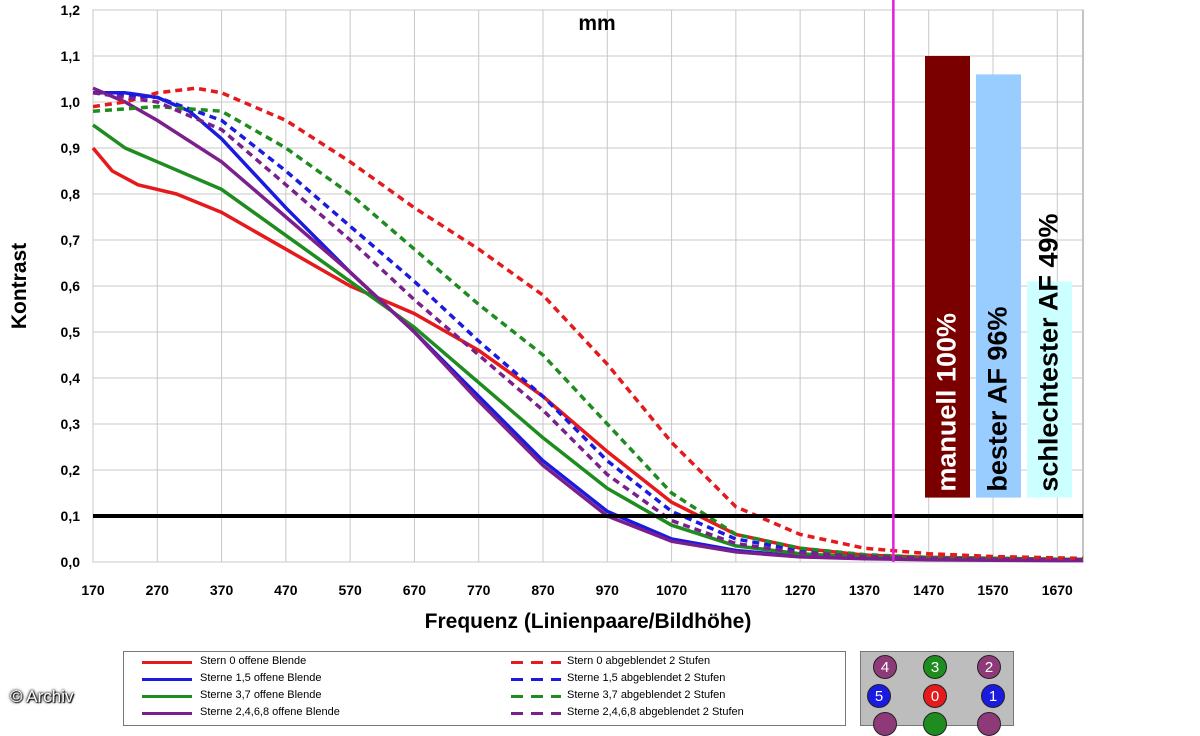 The image size is (1200, 736). I want to click on y-tick-label: 1,0, so click(71, 102).